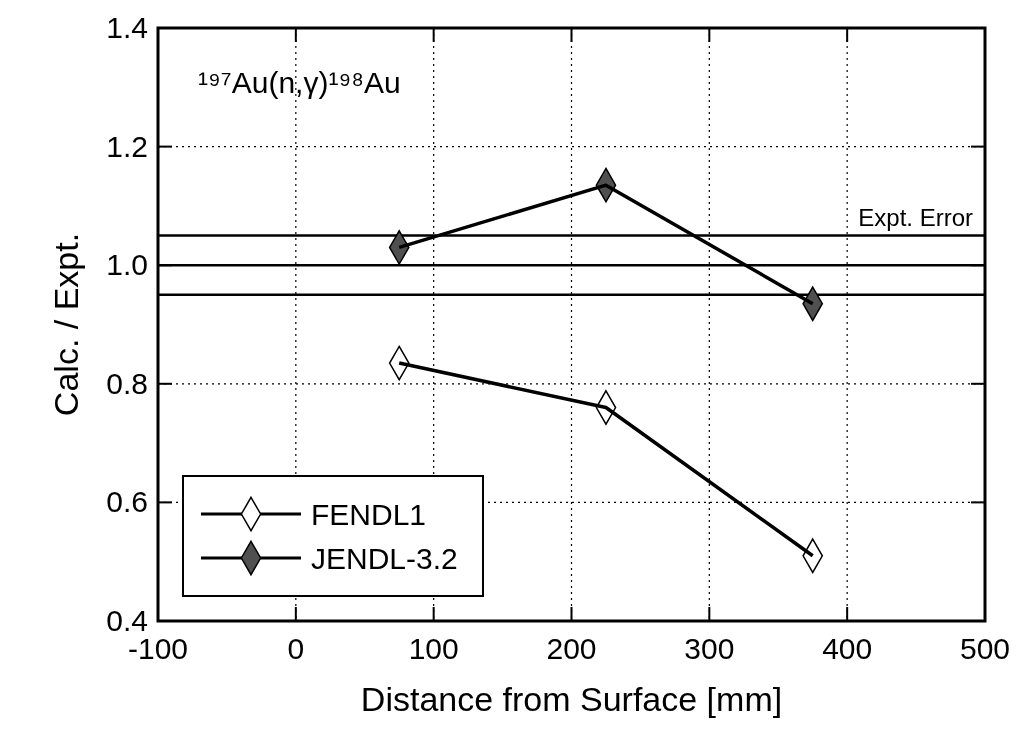 The image size is (1023, 739). What do you see at coordinates (571, 699) in the screenshot?
I see `x-axis-title: Distance from Surface [mm]` at bounding box center [571, 699].